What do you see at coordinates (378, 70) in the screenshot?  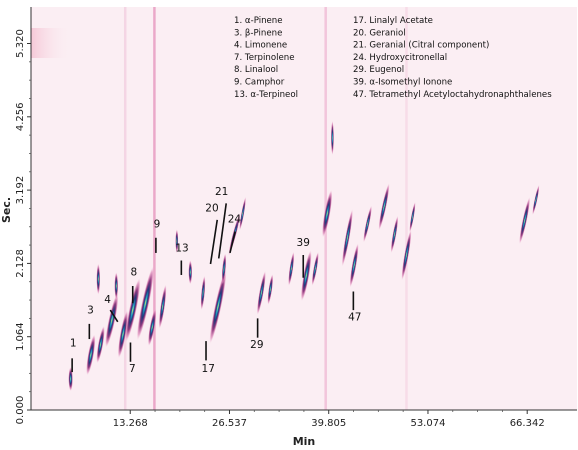 I see `legend-entry-right-4: 29. Eugenol` at bounding box center [378, 70].